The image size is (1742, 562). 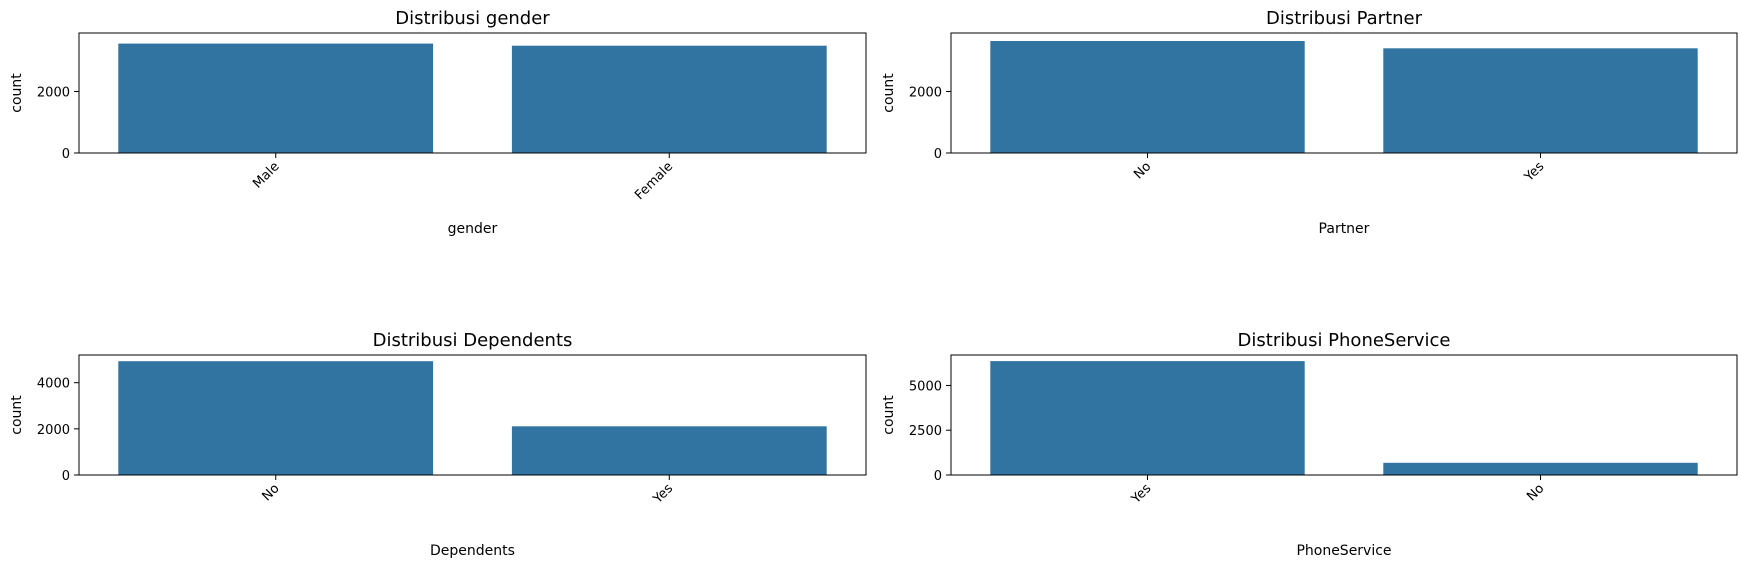 What do you see at coordinates (266, 175) in the screenshot?
I see `x-tick-label: Male` at bounding box center [266, 175].